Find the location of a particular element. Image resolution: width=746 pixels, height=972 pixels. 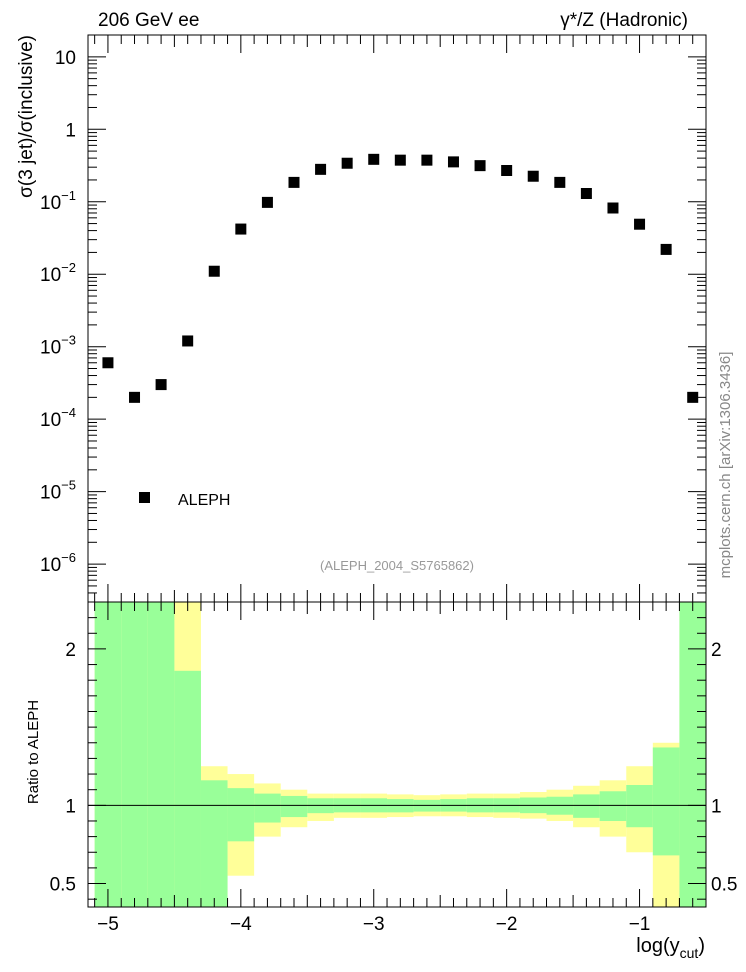

main-y-tick-label-0: 10 is located at coordinates (65, 58).